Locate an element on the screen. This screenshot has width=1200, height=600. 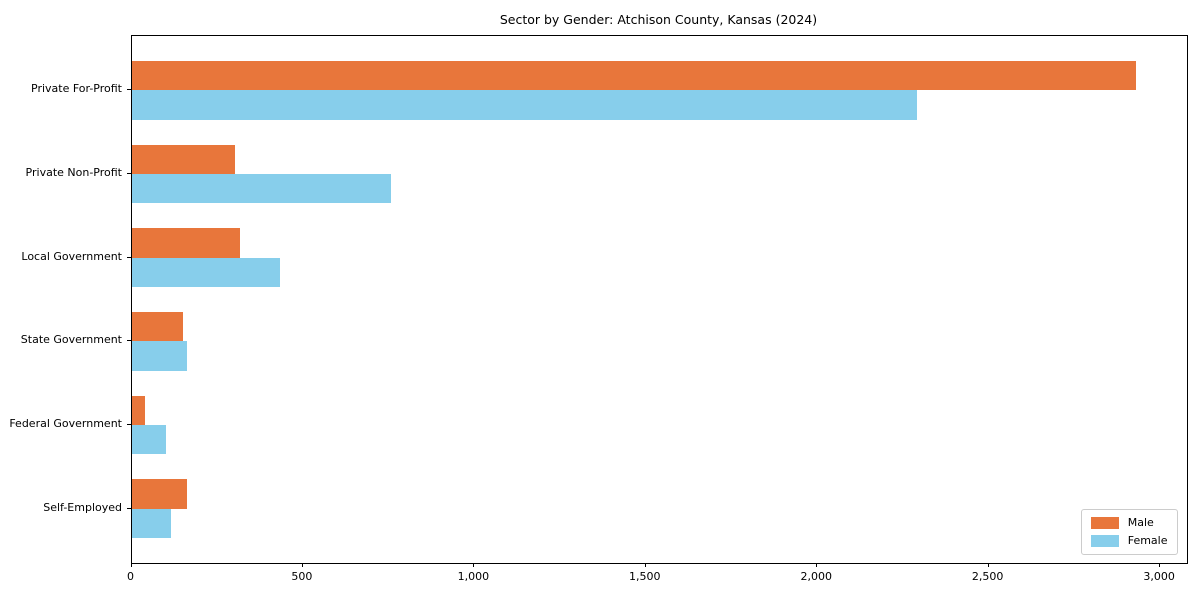
legend-item-female: Female is located at coordinates (1129, 540).